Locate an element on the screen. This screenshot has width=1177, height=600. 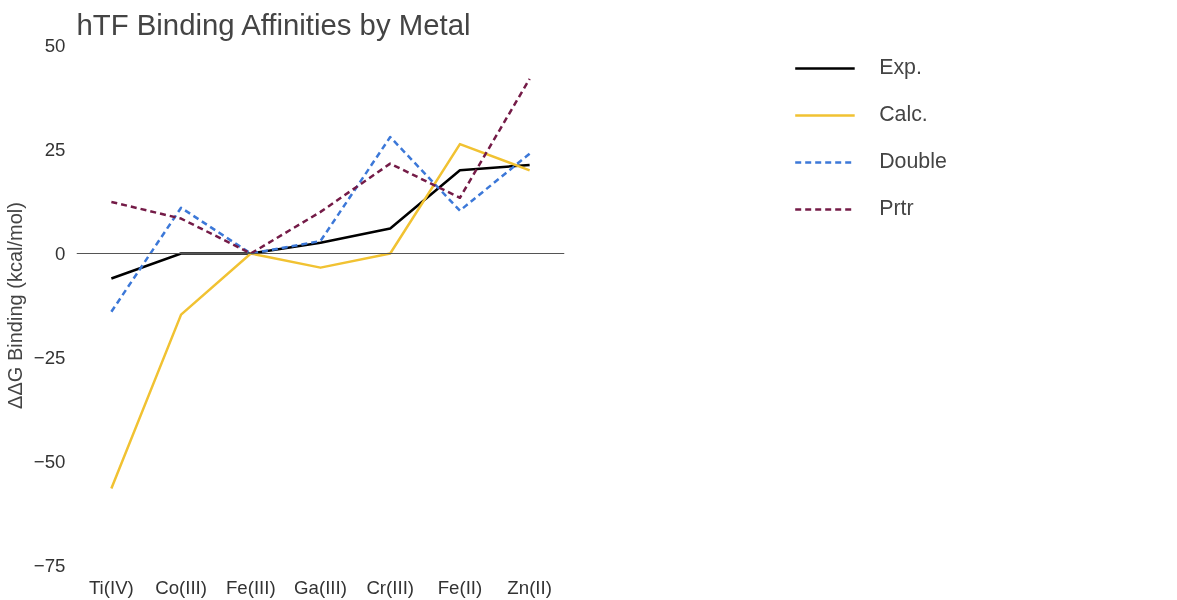
x-tick-label: Ga(III) is located at coordinates (320, 587).